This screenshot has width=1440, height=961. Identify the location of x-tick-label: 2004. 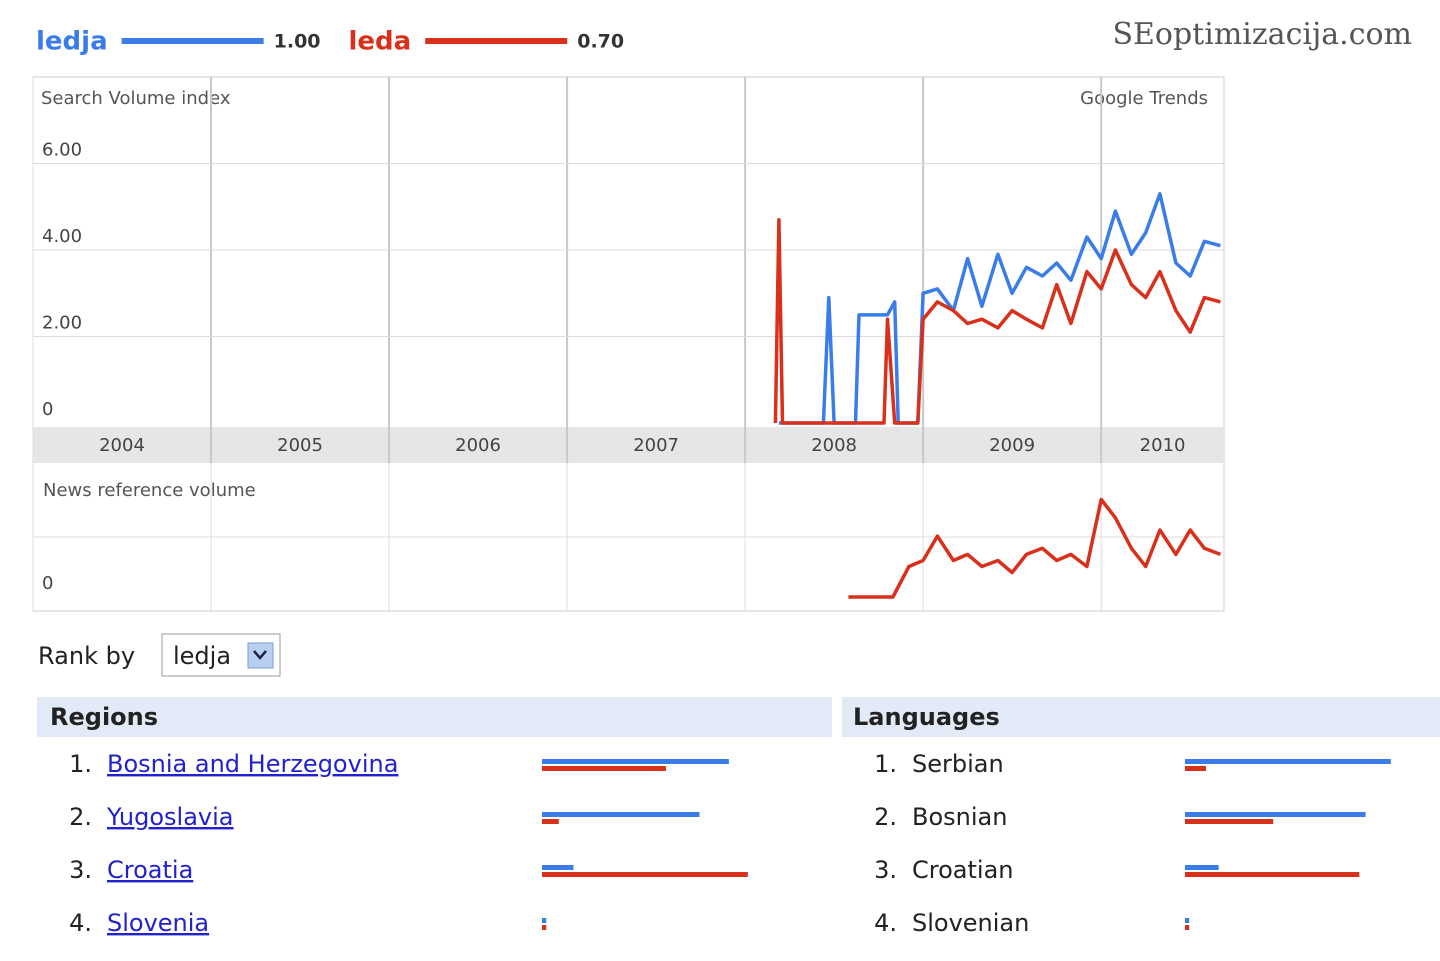
(122, 445).